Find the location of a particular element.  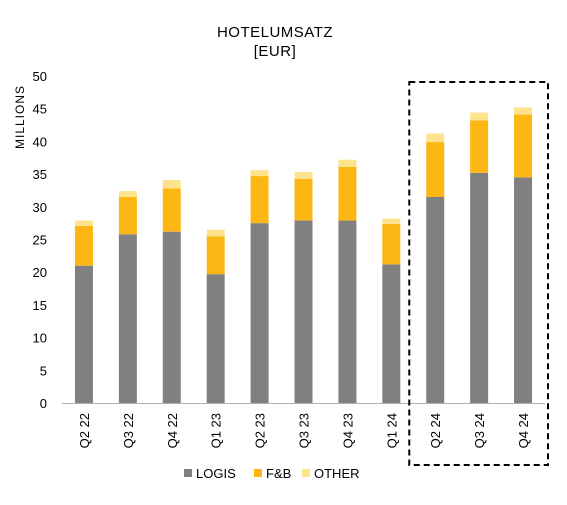

x-tick-label: Q1 24 is located at coordinates (391, 430).